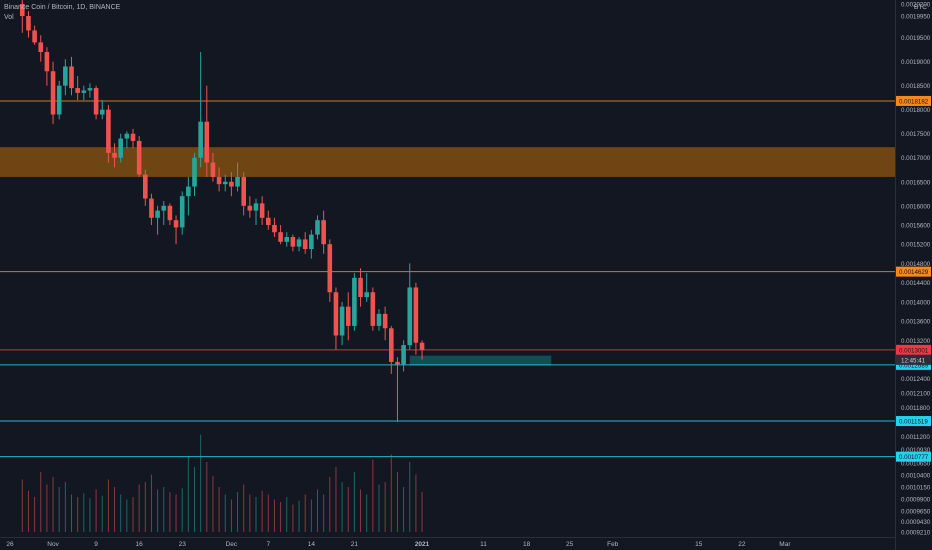  I want to click on countdown-badge, so click(913, 359).